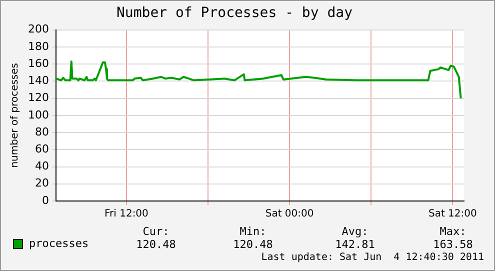 The height and width of the screenshot is (271, 495). What do you see at coordinates (41, 166) in the screenshot?
I see `y-tick-label: 40` at bounding box center [41, 166].